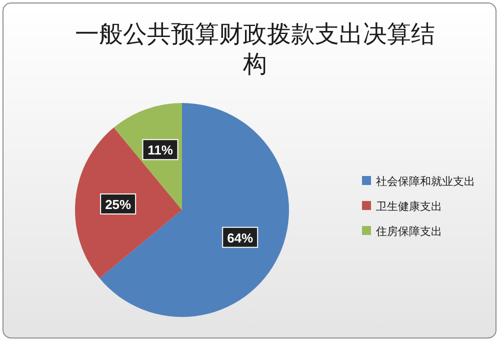 This screenshot has height=341, width=499. What do you see at coordinates (118, 204) in the screenshot?
I see `data-label: 25%` at bounding box center [118, 204].